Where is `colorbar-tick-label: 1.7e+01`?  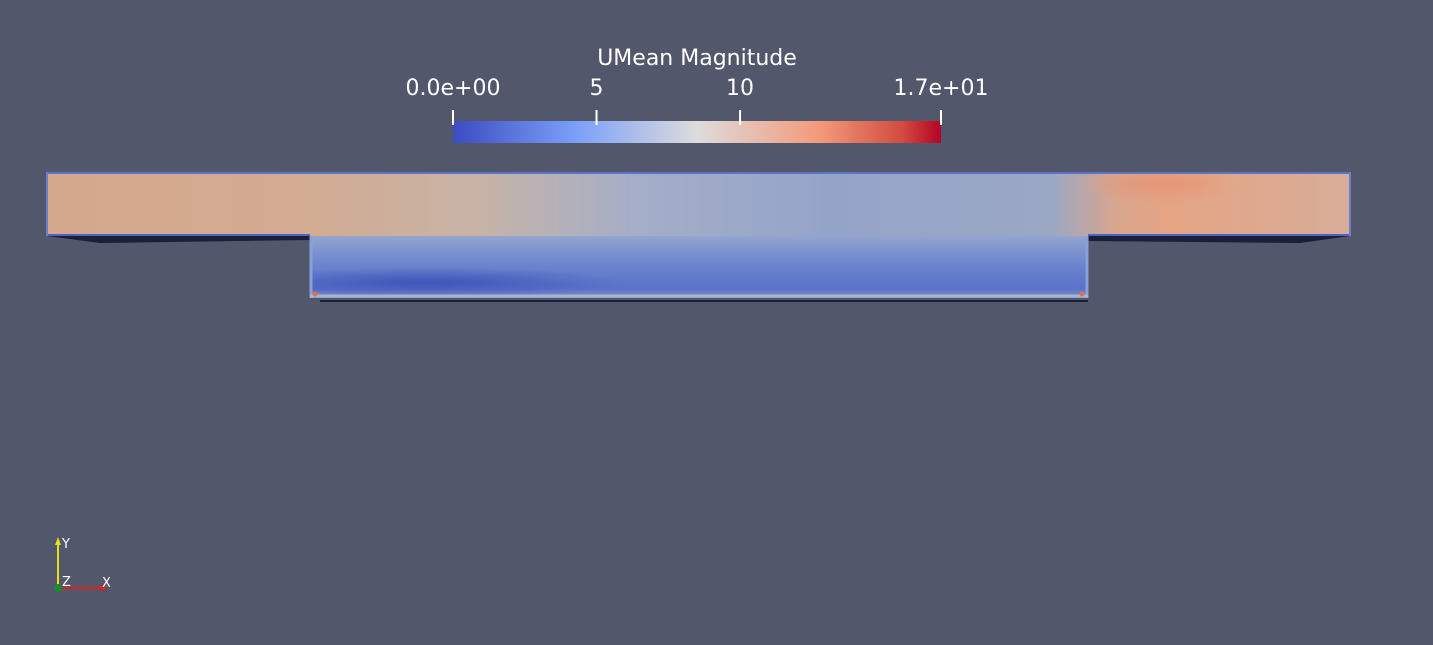 colorbar-tick-label: 1.7e+01 is located at coordinates (941, 88).